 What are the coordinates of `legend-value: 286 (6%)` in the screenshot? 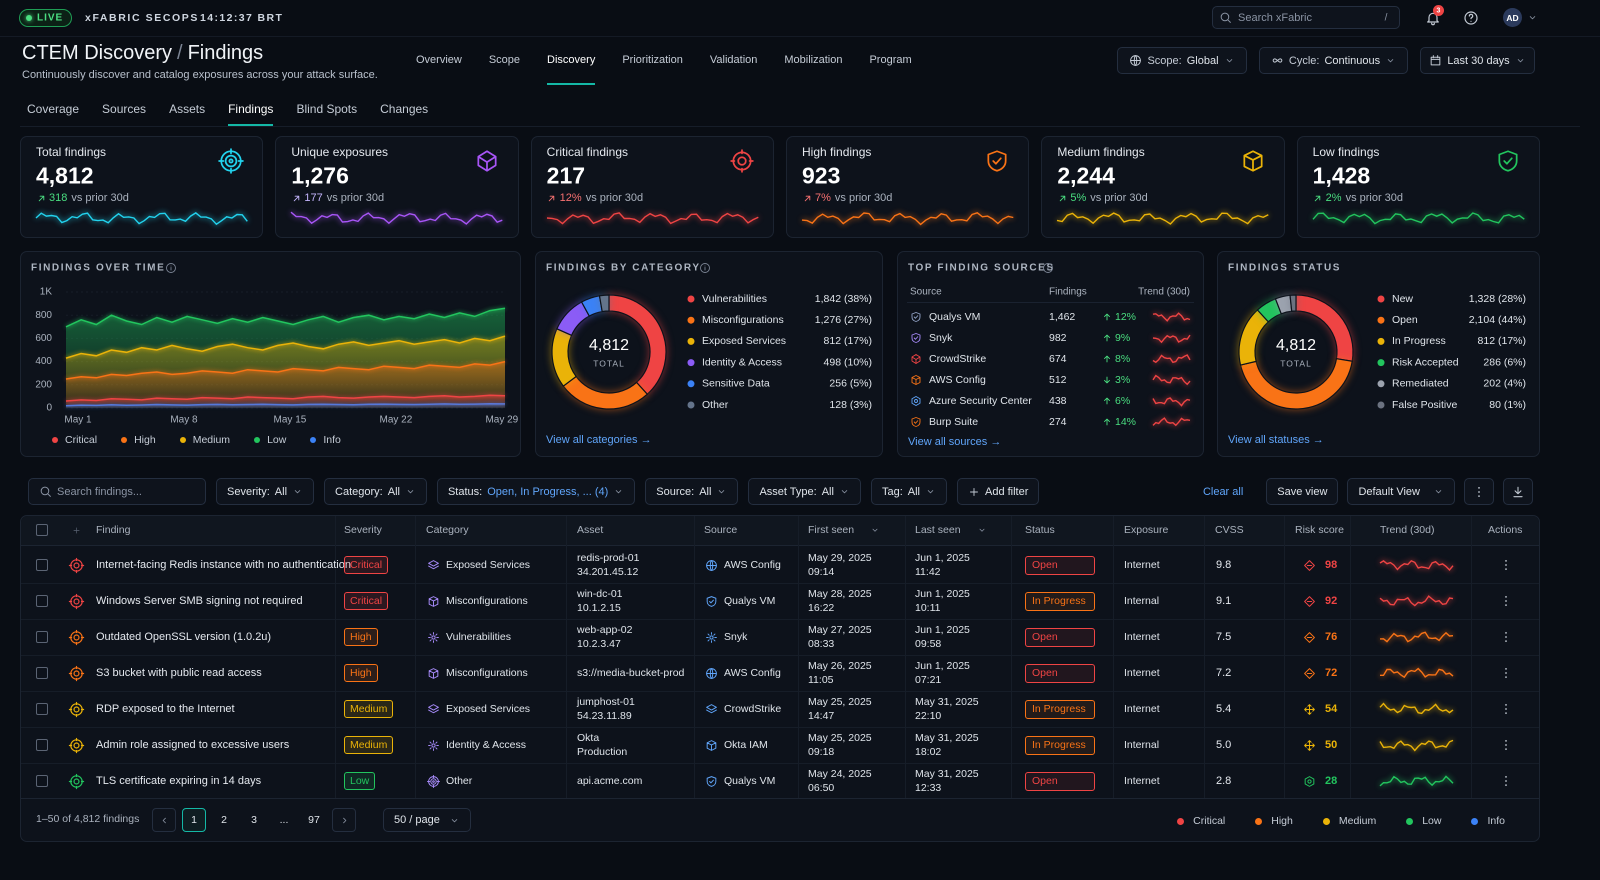 It's located at (1504, 362).